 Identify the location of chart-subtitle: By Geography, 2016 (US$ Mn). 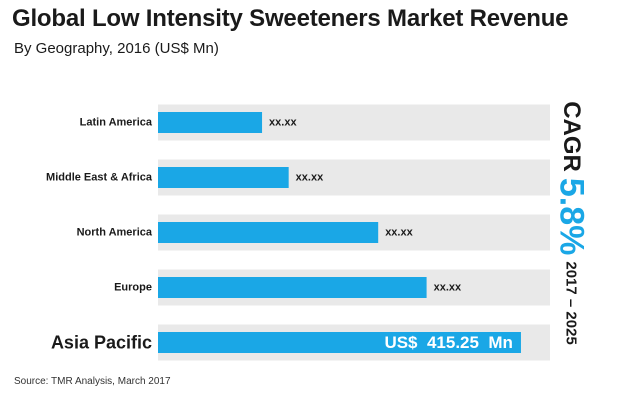
(116, 48).